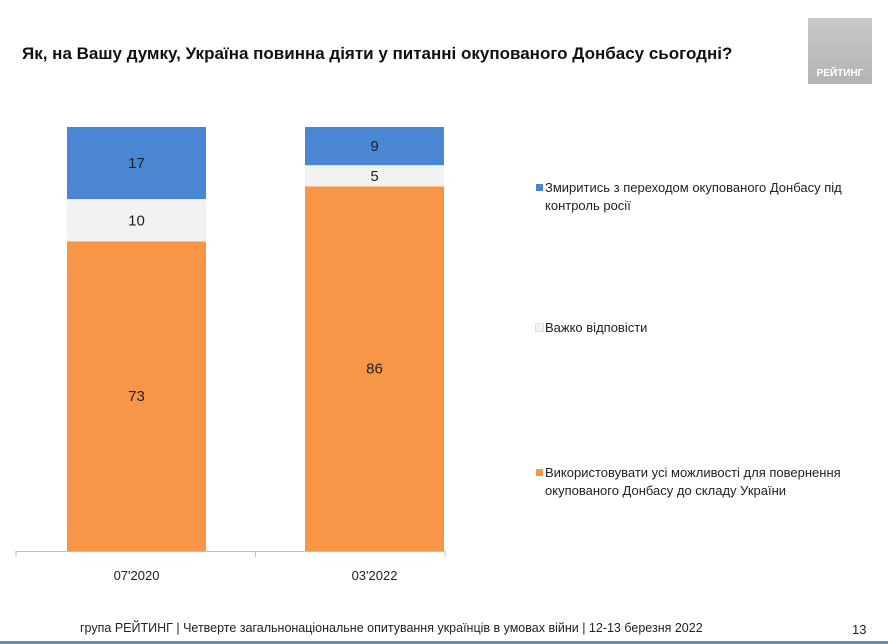 The width and height of the screenshot is (888, 644). I want to click on x-tick-label: 03'2022, so click(375, 575).